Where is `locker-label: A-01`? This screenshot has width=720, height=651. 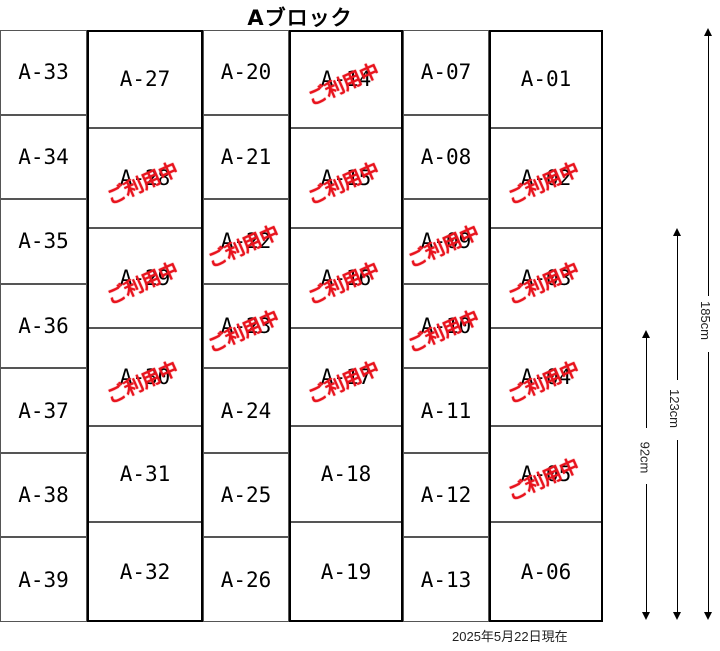 locker-label: A-01 is located at coordinates (546, 79).